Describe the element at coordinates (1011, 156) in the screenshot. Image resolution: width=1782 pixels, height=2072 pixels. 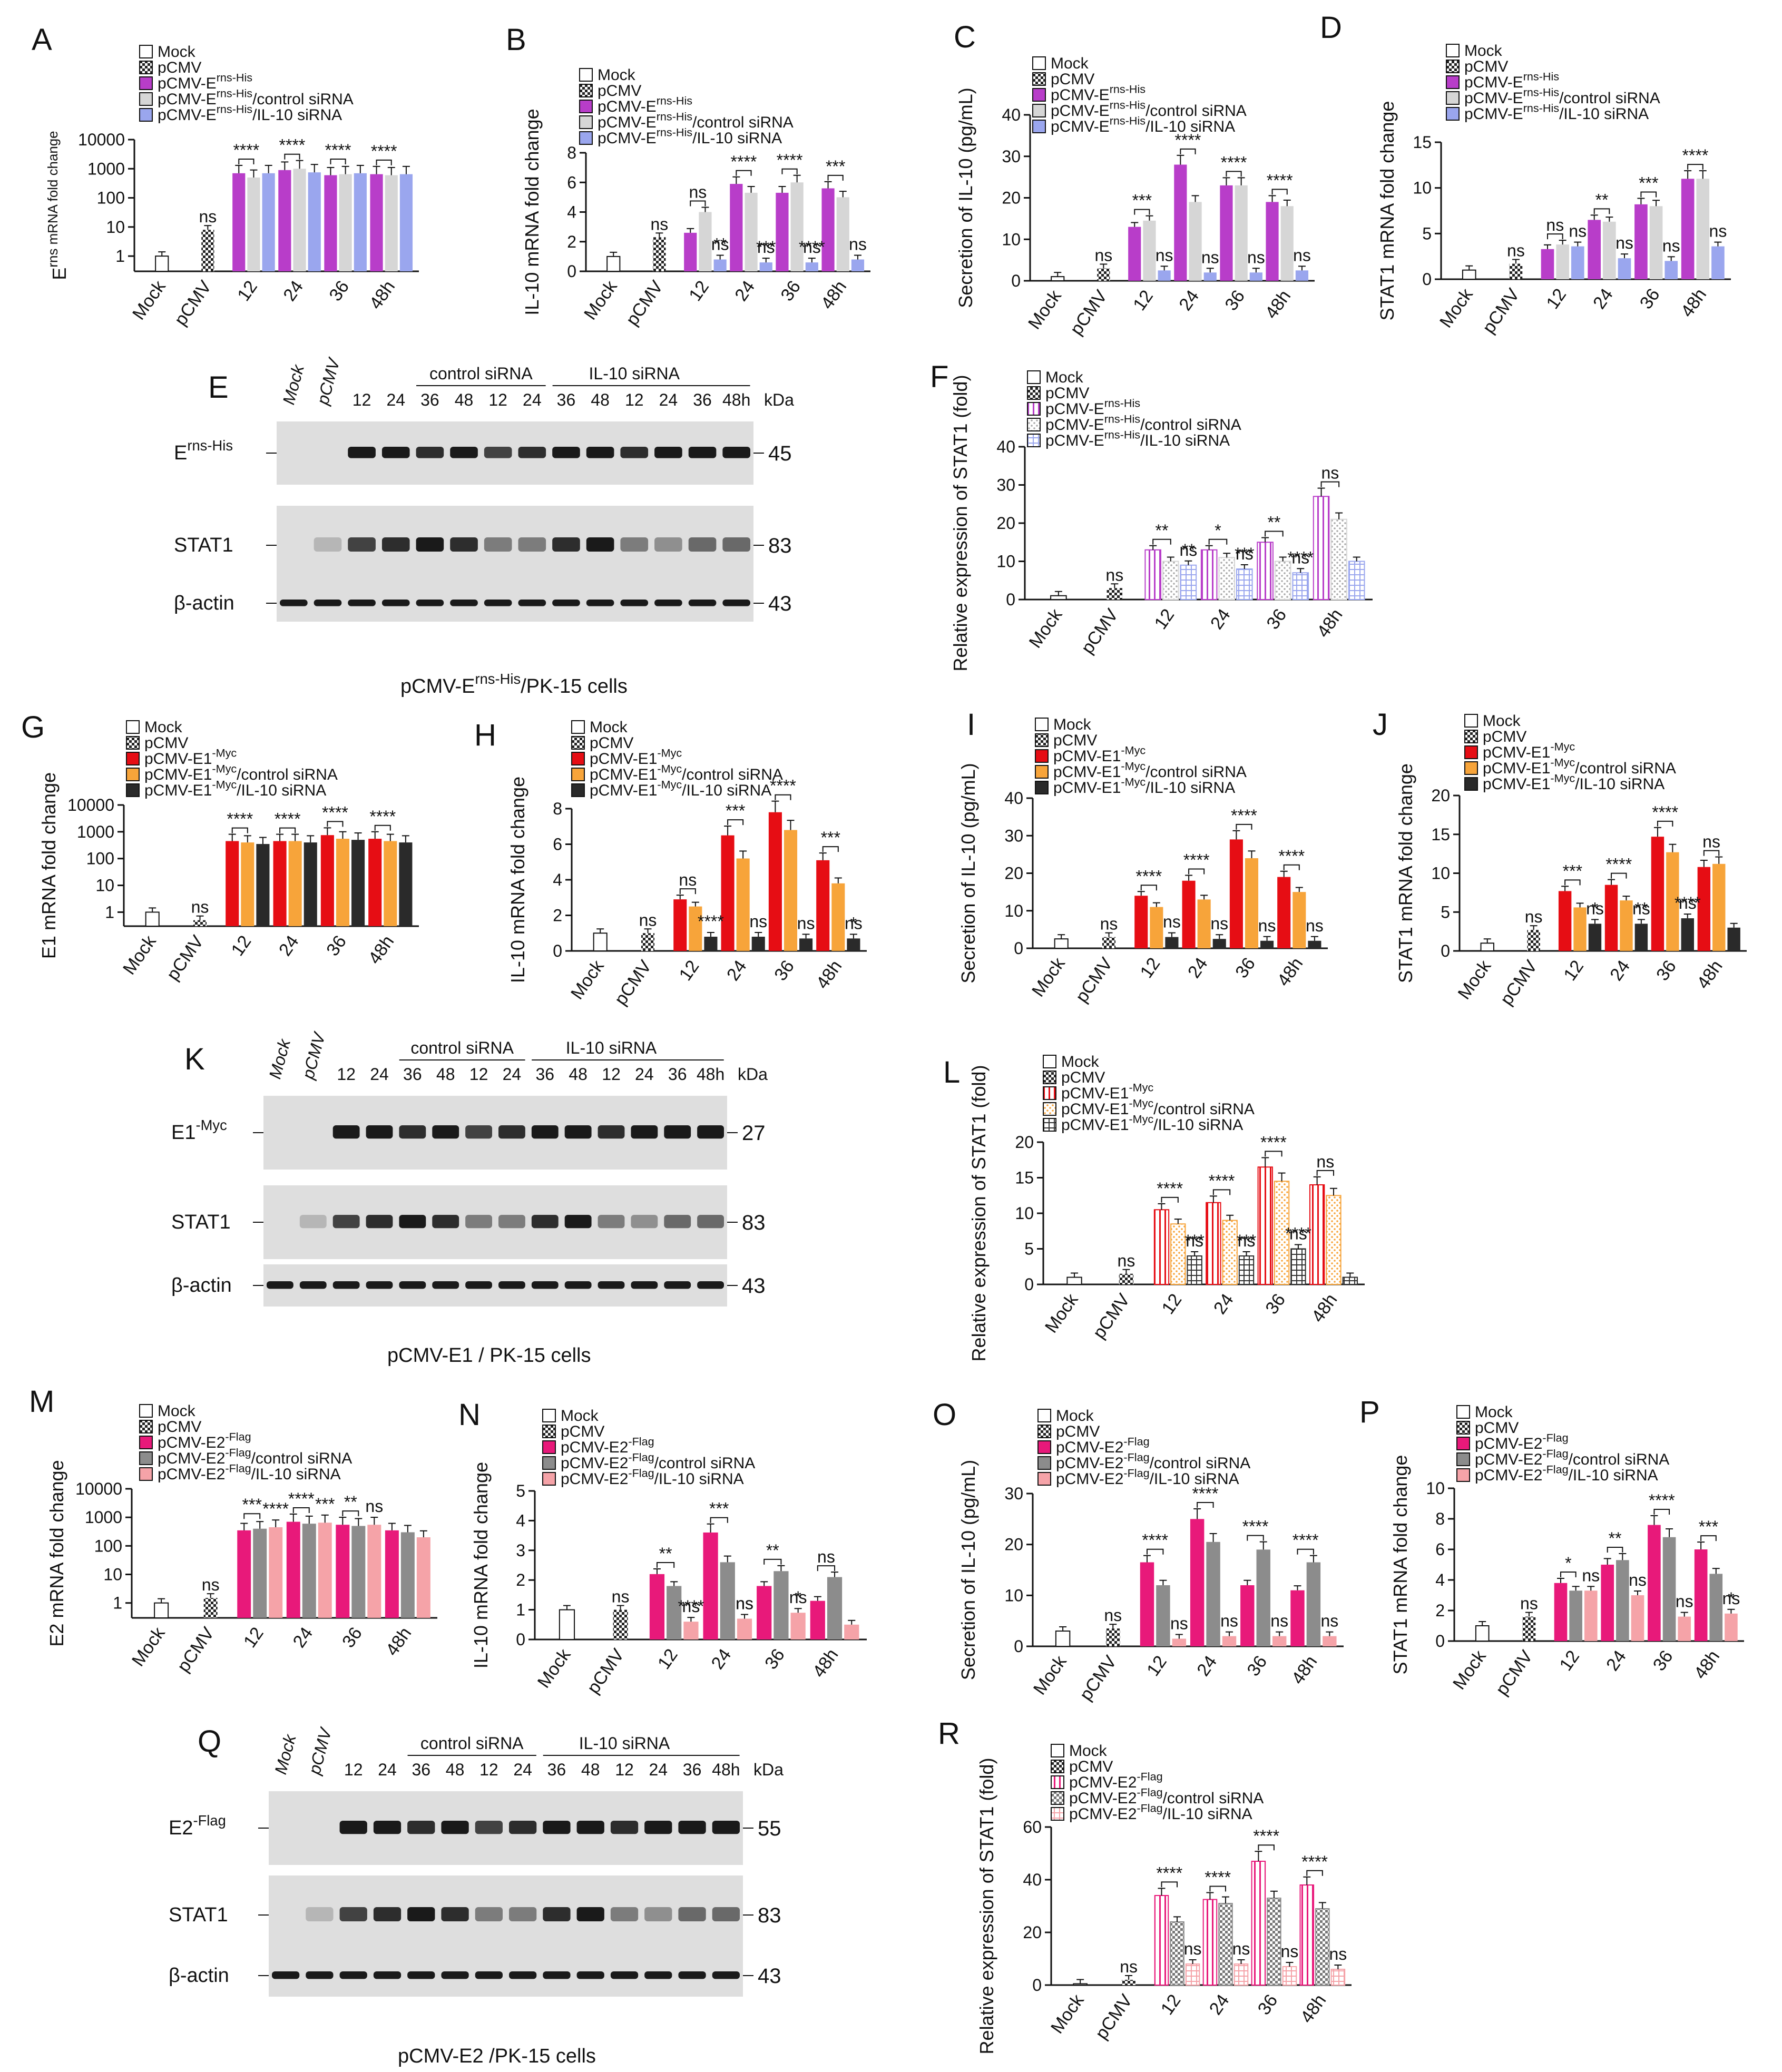
I see `y-tick-label: 30` at that location.